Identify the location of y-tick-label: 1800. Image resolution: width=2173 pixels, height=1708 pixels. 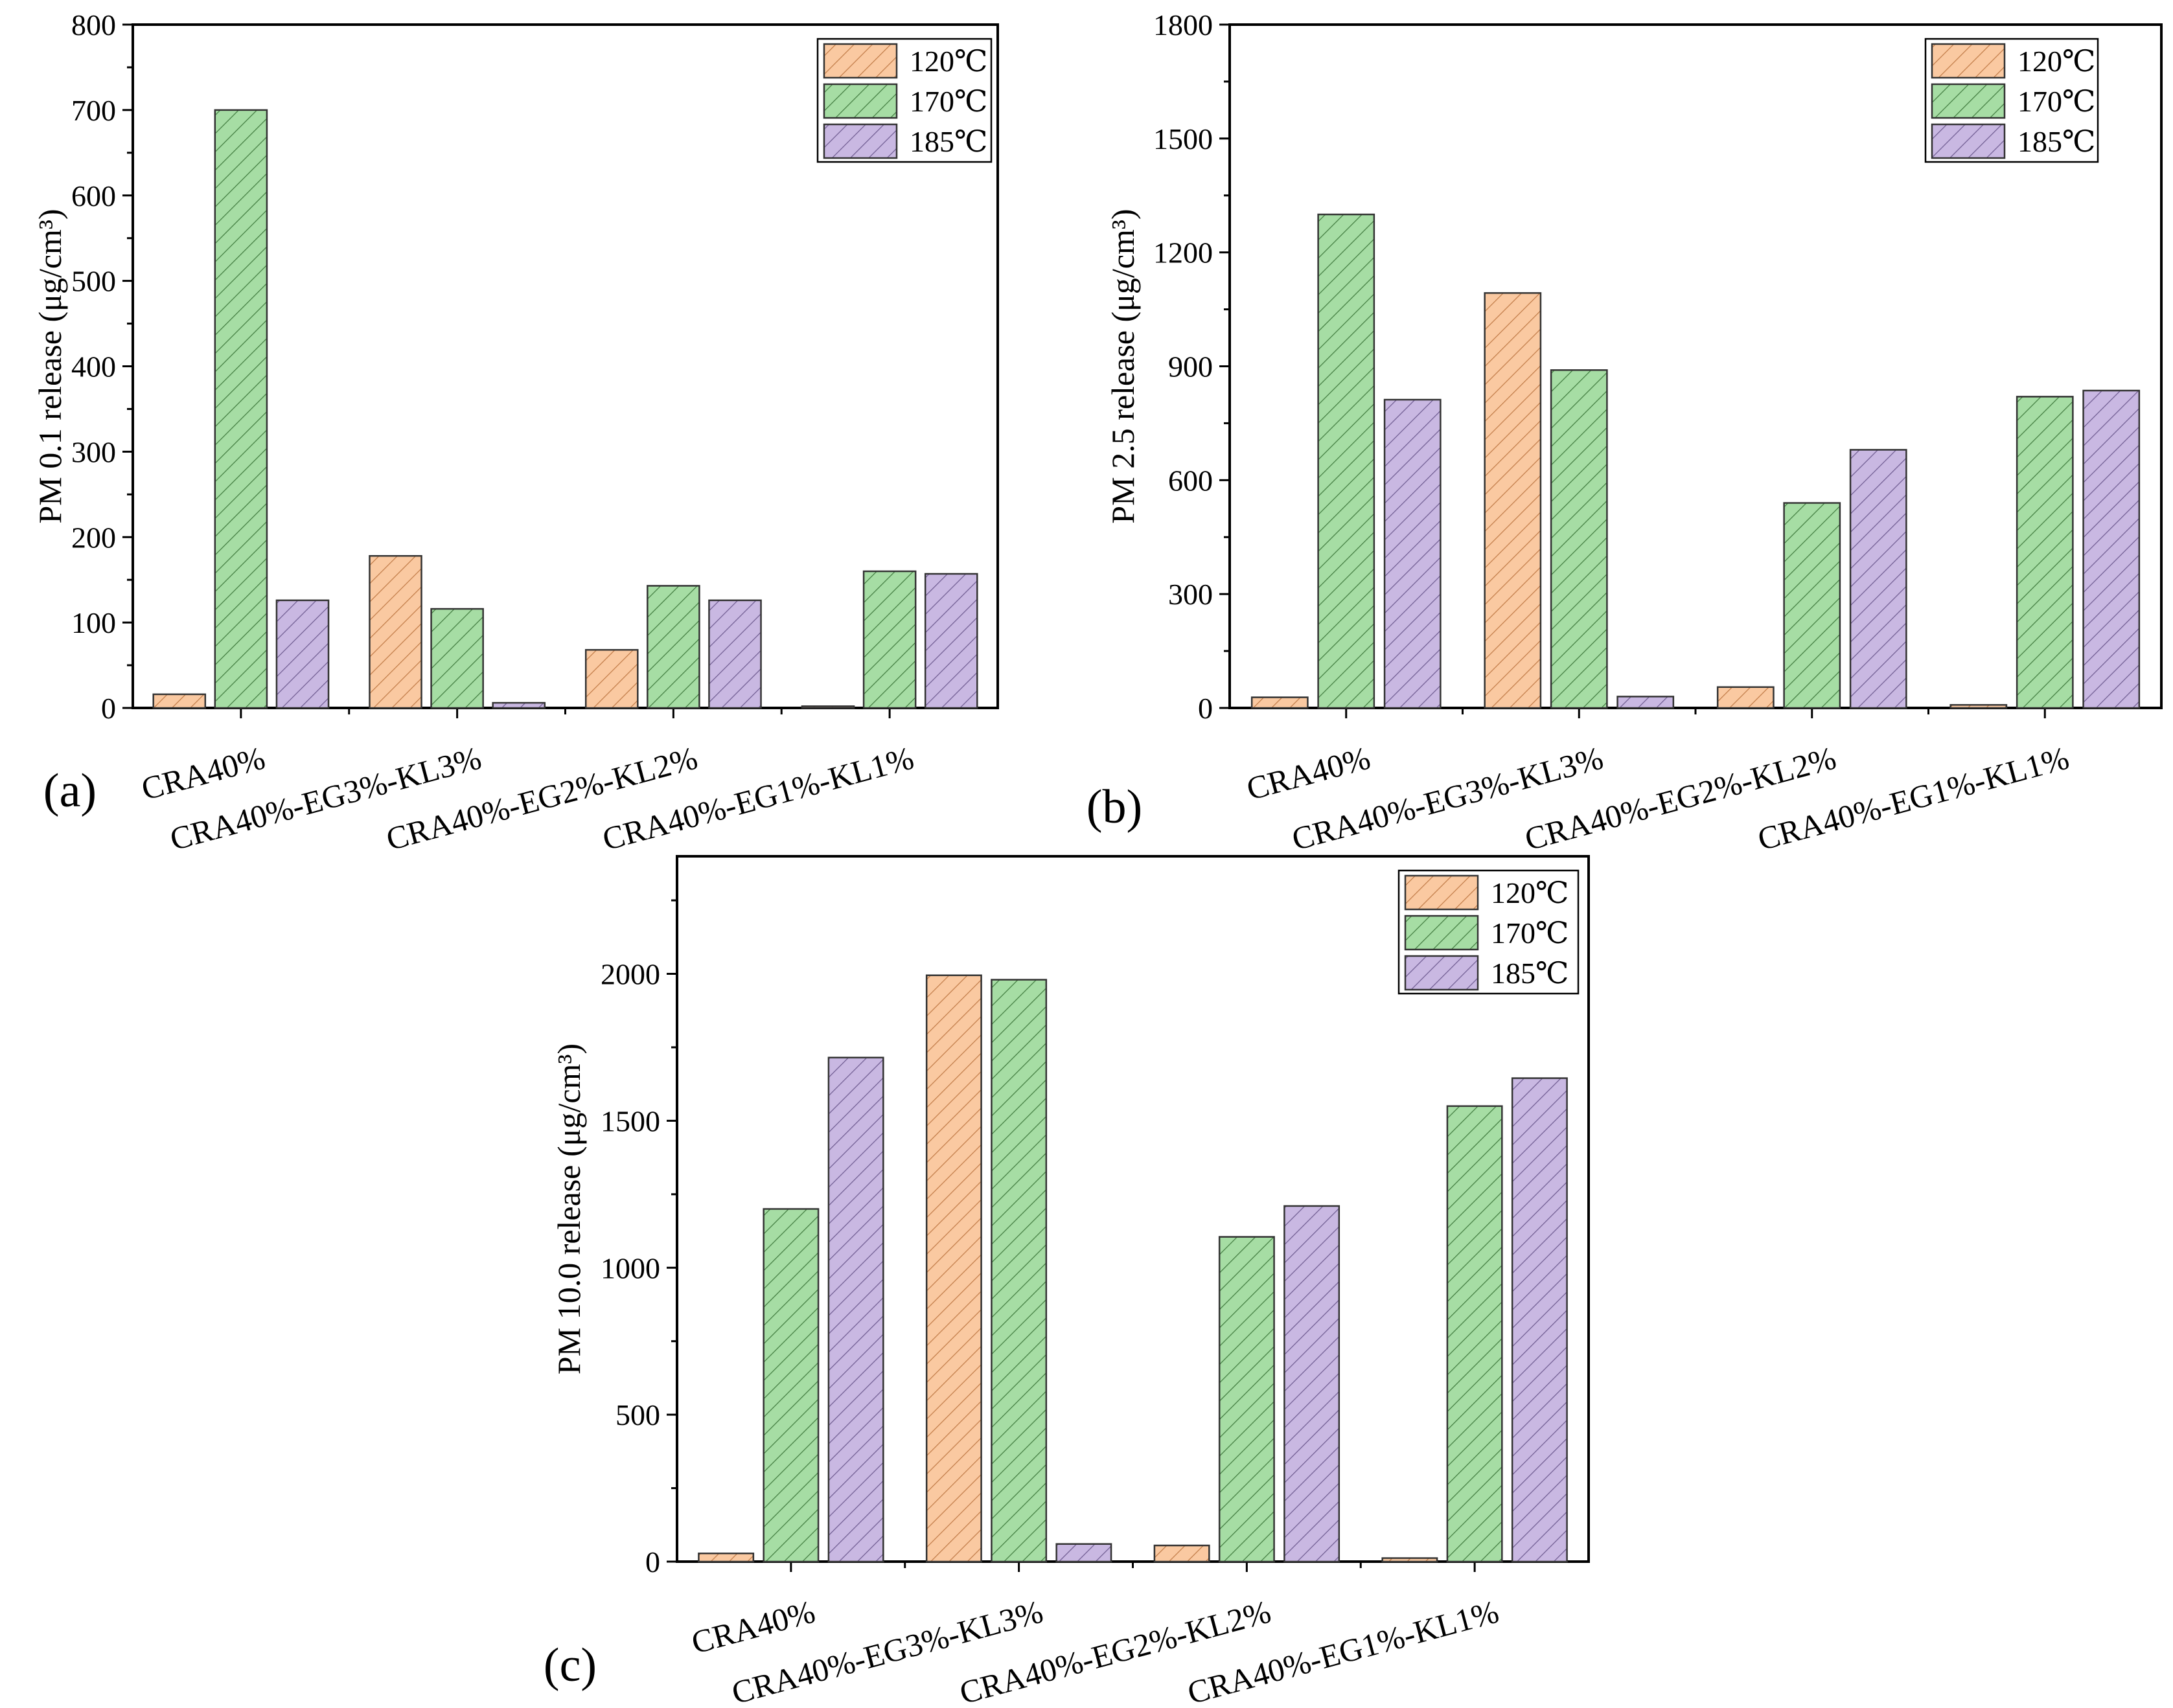
(1183, 24).